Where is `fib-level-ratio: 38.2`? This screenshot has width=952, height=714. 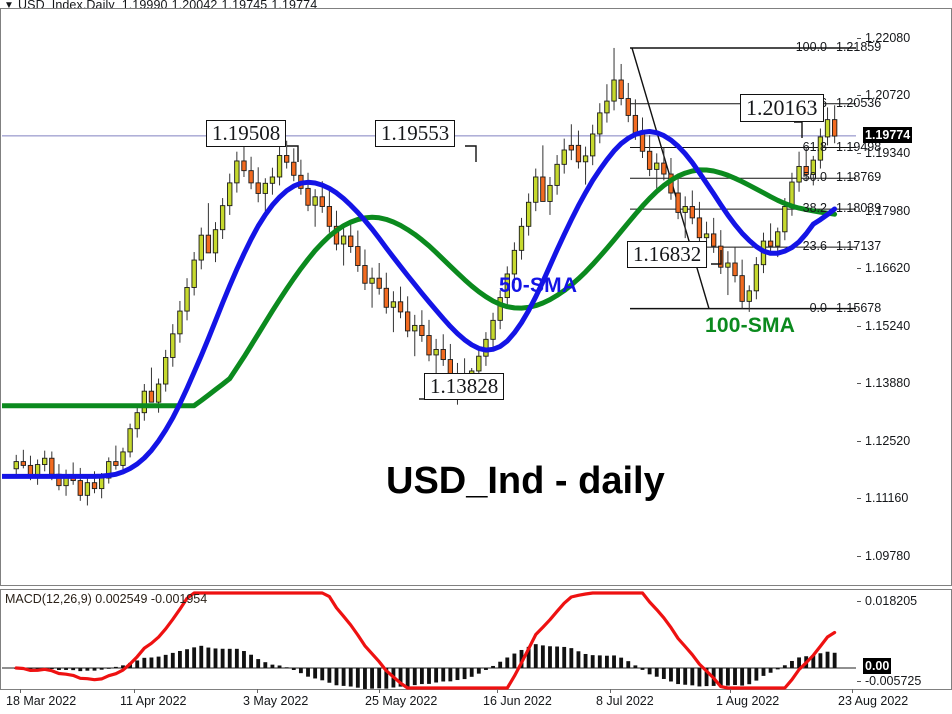 fib-level-ratio: 38.2 is located at coordinates (814, 208).